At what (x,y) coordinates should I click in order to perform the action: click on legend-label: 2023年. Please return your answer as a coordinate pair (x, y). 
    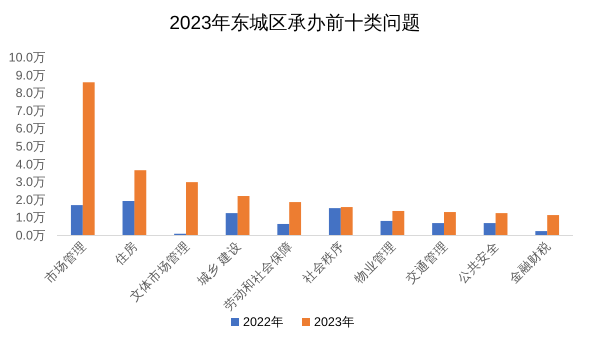
    Looking at the image, I should click on (334, 322).